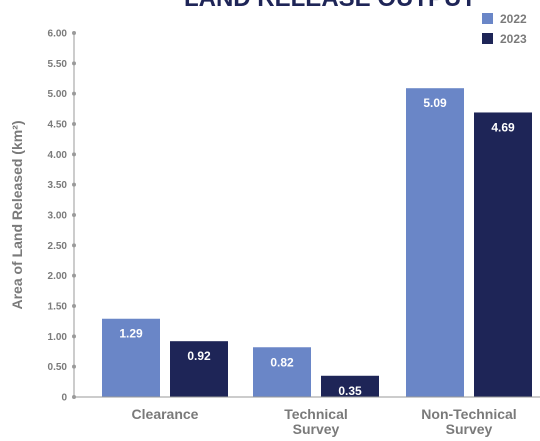  Describe the element at coordinates (350, 391) in the screenshot. I see `data-label: 0.35` at that location.